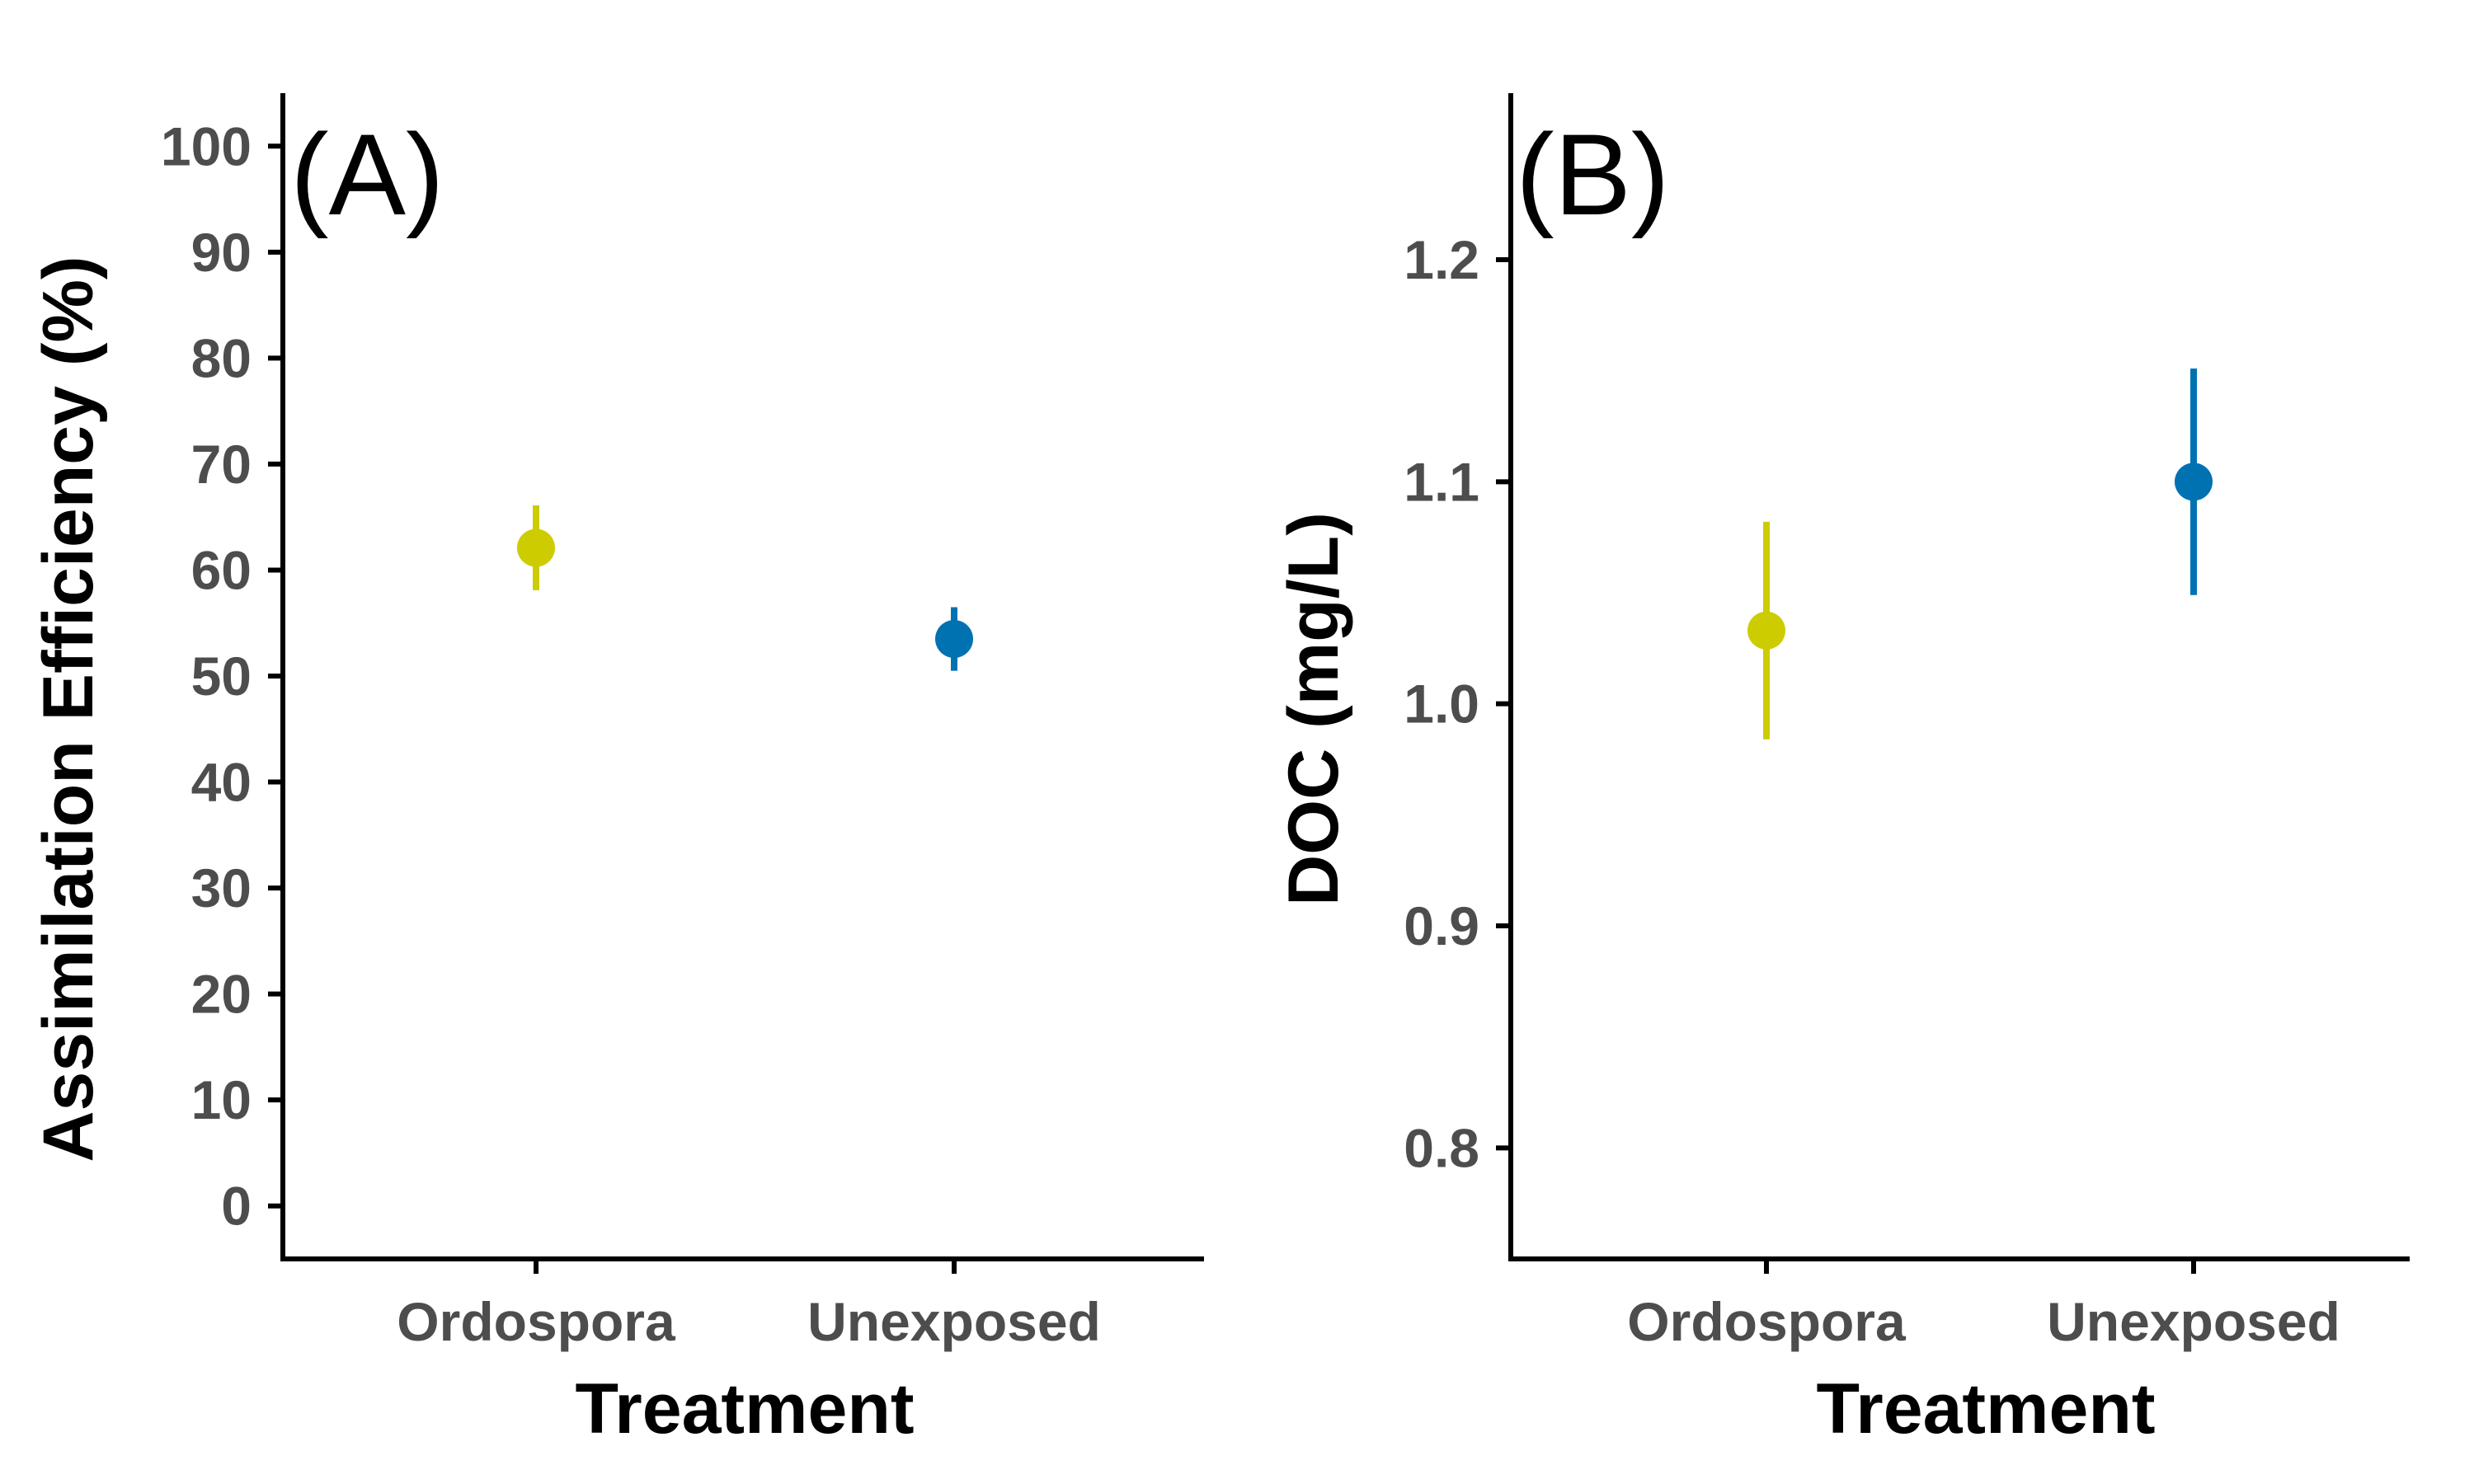  Describe the element at coordinates (1441, 704) in the screenshot. I see `y-tick-label: 1.0` at that location.